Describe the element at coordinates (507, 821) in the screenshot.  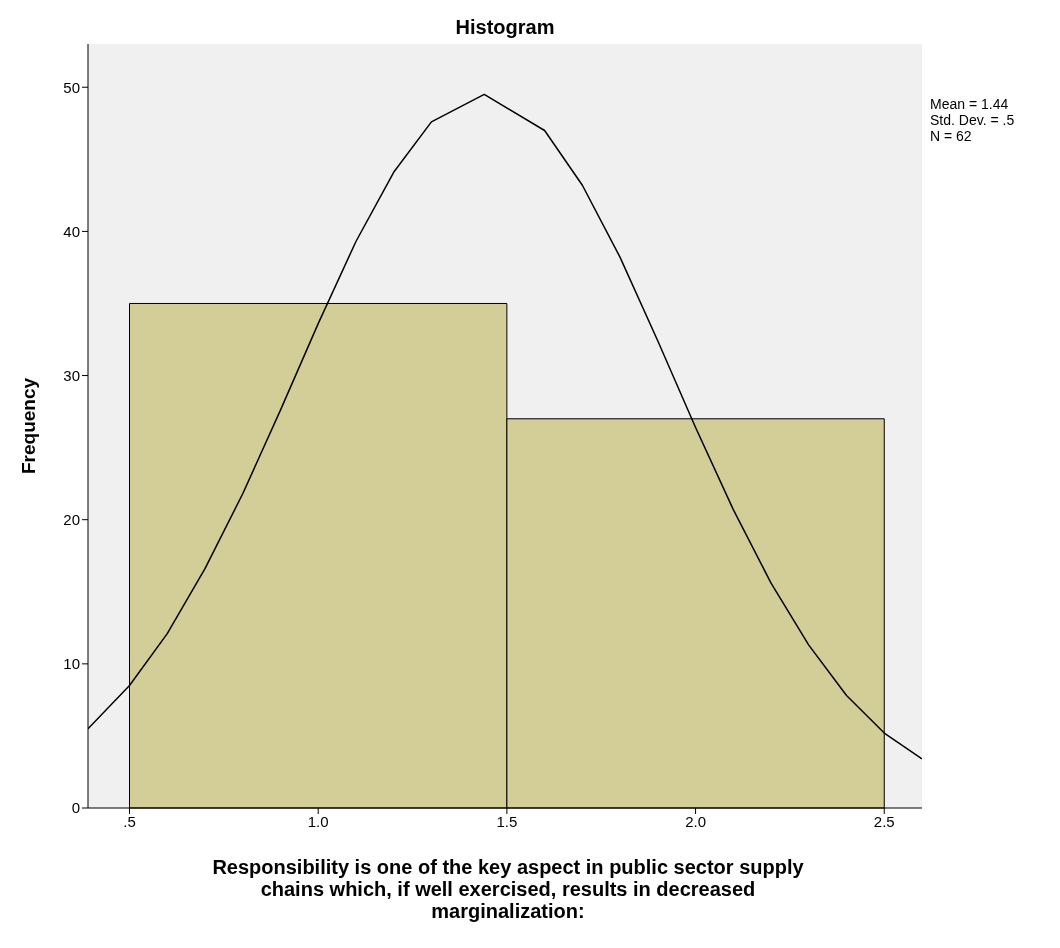
I see `x-tick-label: 1.5` at that location.